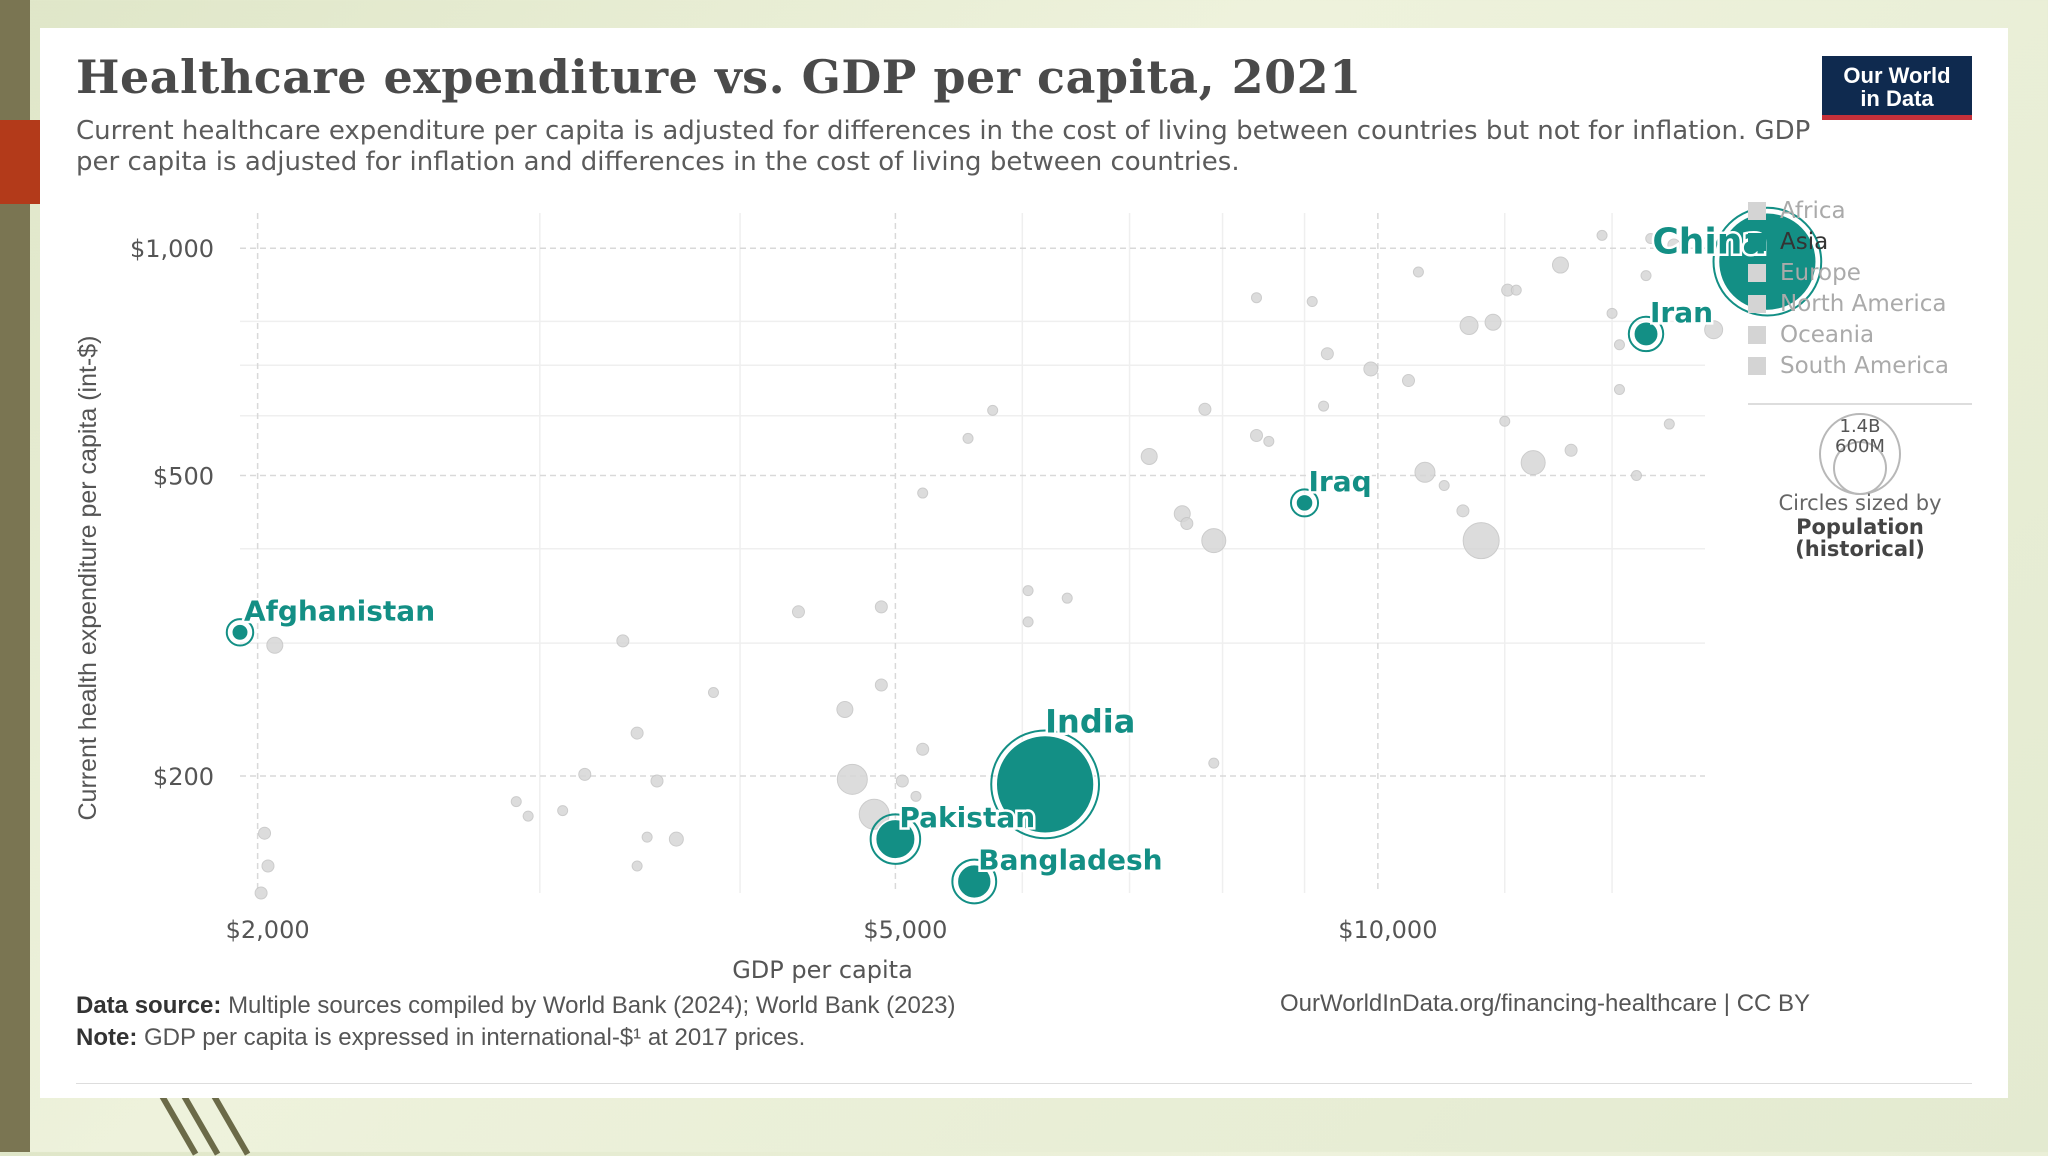  Describe the element at coordinates (1045, 784) in the screenshot. I see `point-india-ring` at that location.